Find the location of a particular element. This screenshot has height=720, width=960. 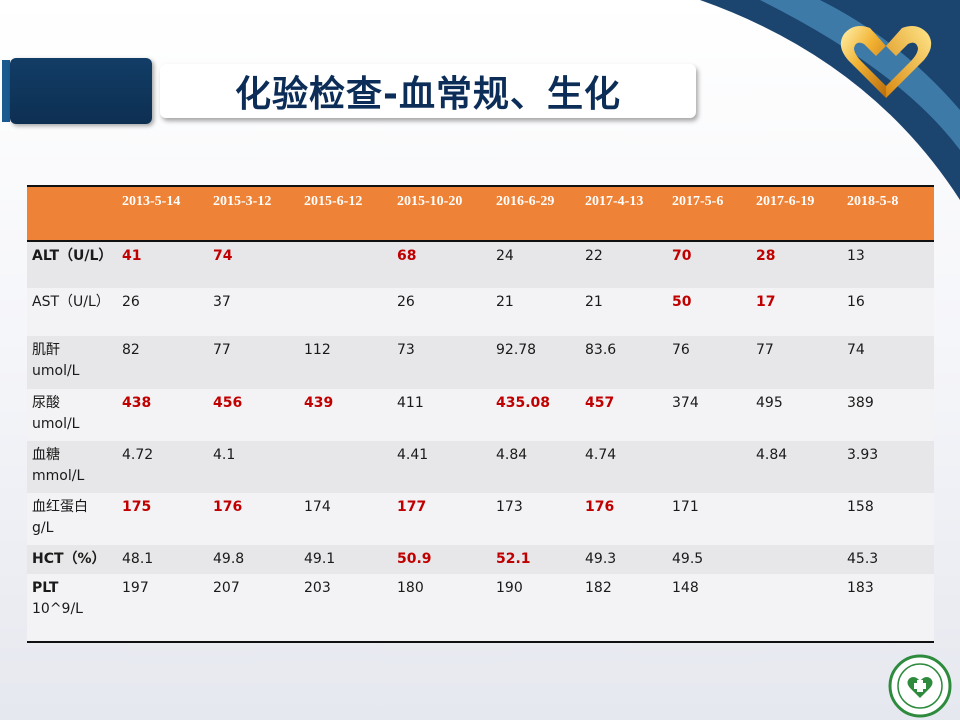

row-label: 血红蛋白 g/L is located at coordinates (60, 517).